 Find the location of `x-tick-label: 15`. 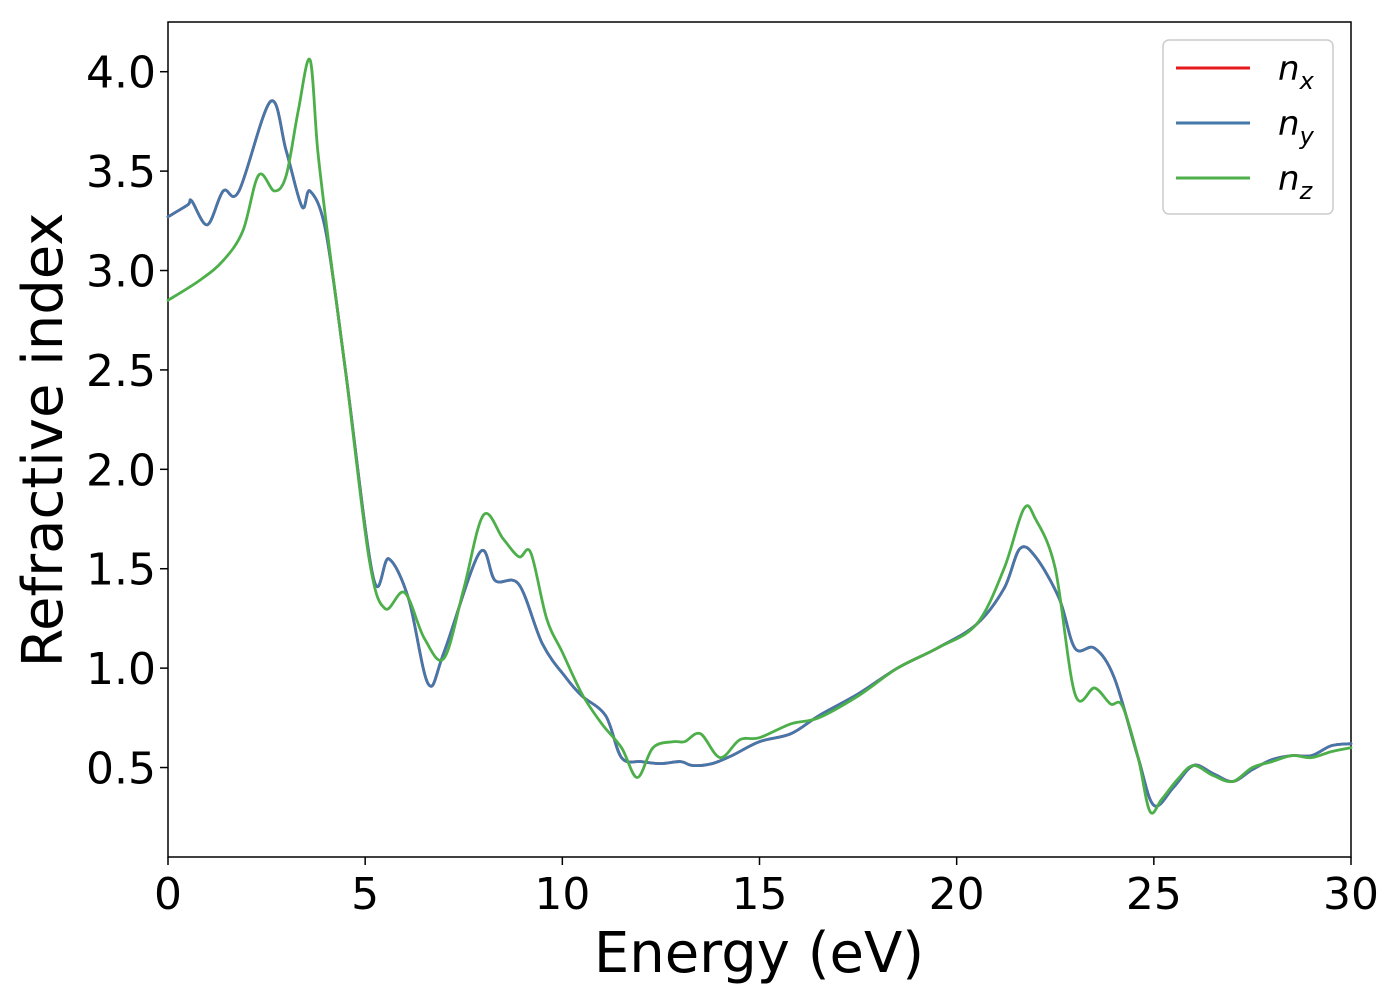

x-tick-label: 15 is located at coordinates (760, 894).